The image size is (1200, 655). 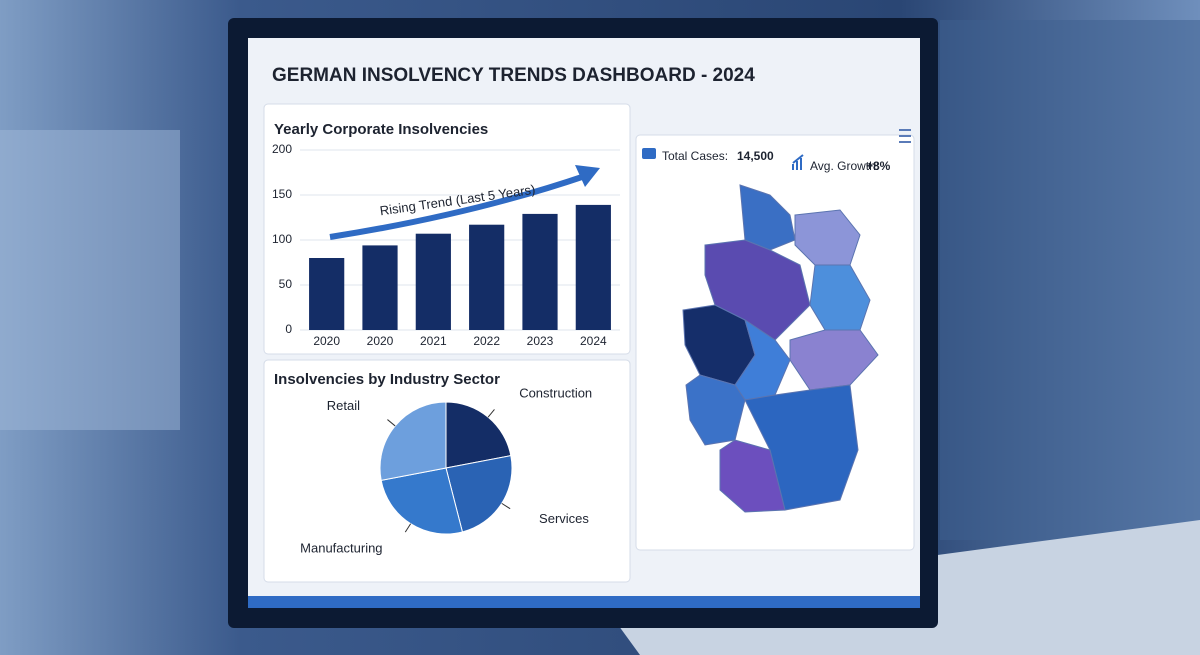 I want to click on x-tick-label: 2022, so click(x=486, y=341).